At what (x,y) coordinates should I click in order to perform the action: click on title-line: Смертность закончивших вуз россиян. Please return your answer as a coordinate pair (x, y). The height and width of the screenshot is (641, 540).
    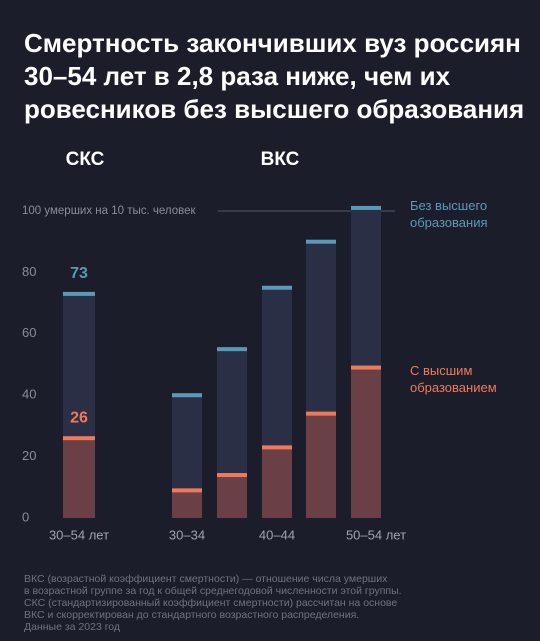
    Looking at the image, I should click on (272, 43).